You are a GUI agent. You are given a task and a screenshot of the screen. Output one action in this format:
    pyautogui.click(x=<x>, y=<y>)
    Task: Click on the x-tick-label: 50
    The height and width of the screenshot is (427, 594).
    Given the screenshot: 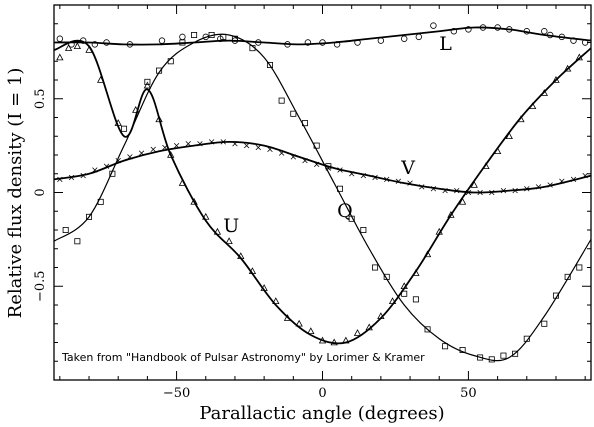 What is the action you would take?
    pyautogui.click(x=468, y=393)
    